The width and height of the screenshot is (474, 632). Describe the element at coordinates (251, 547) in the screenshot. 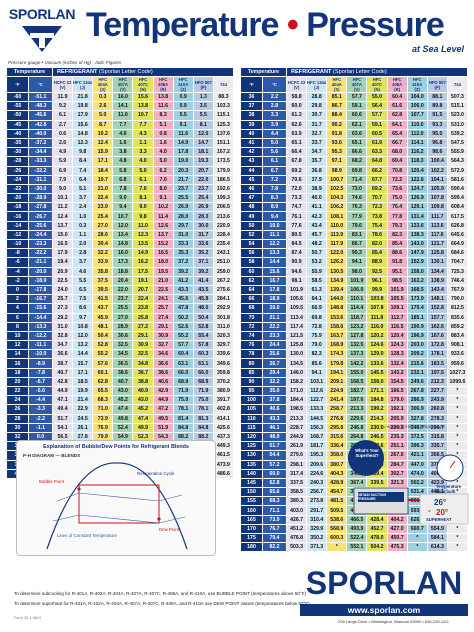

I see `temp-f-cell: 180` at that location.